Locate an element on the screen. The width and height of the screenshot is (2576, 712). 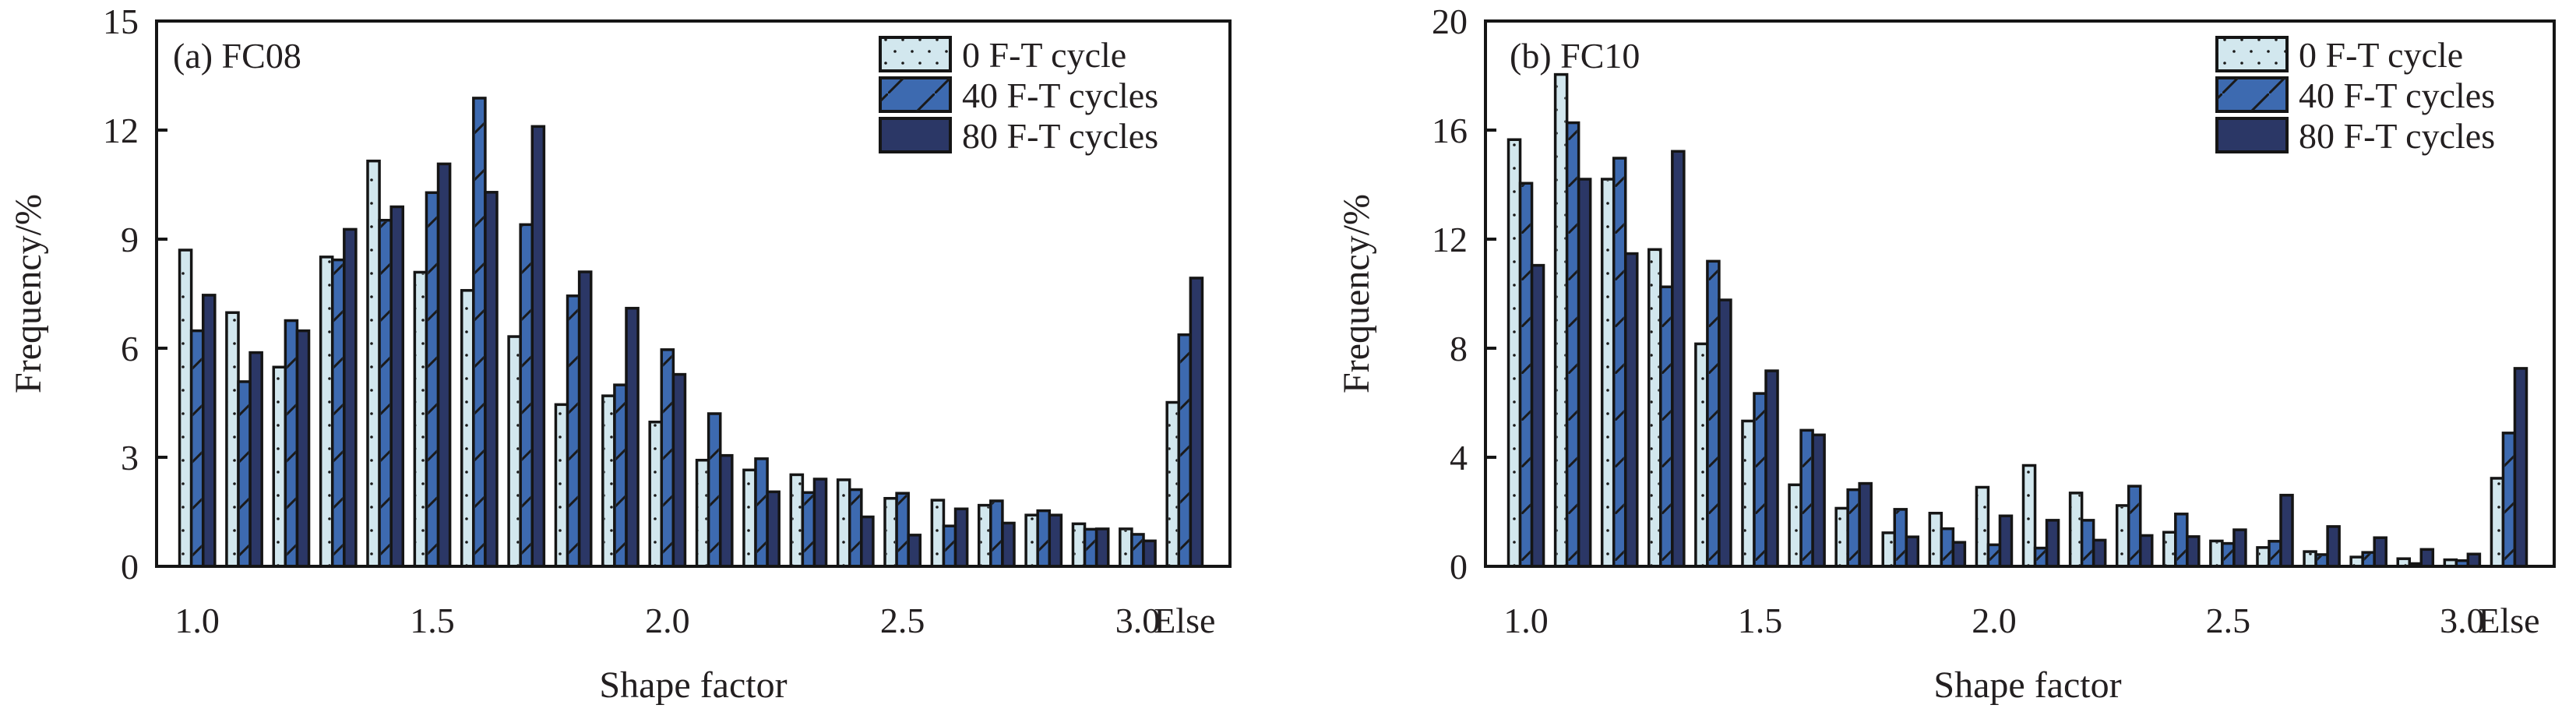
bar-80-f-t-cycles-Else is located at coordinates (2520, 468).